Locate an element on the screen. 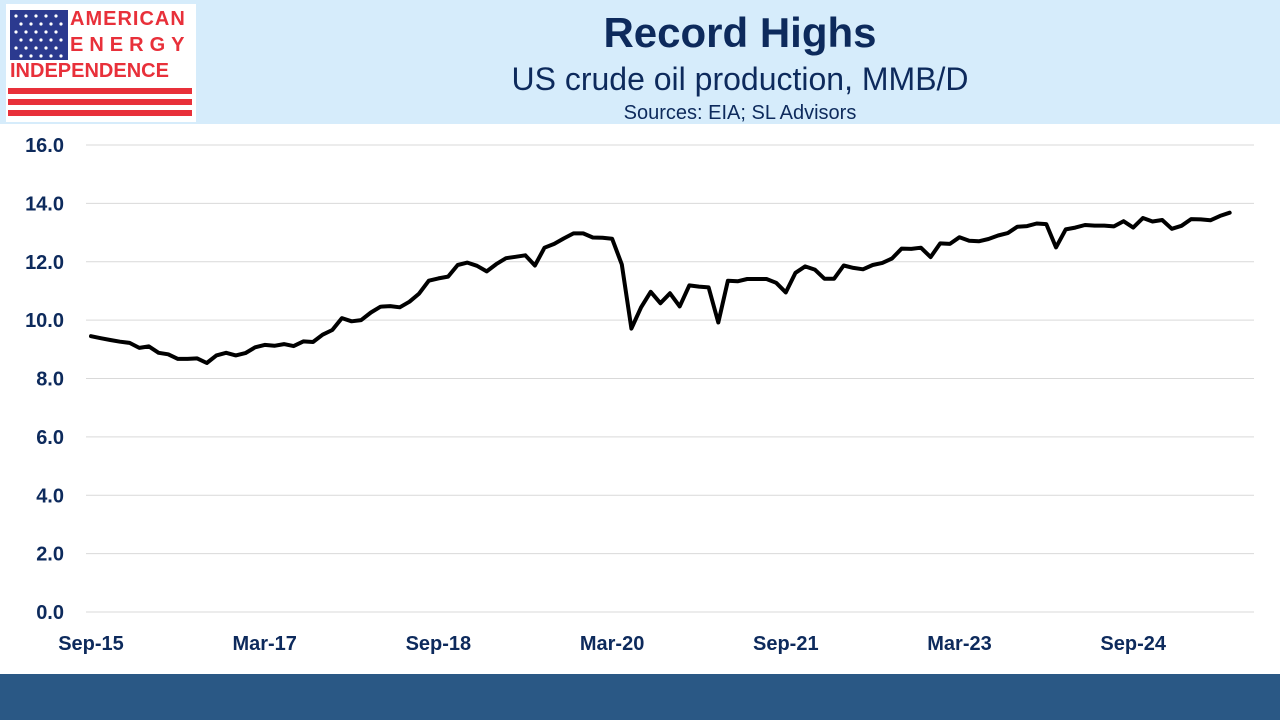 This screenshot has width=1280, height=720. x-tick-label: Mar-23 is located at coordinates (959, 644).